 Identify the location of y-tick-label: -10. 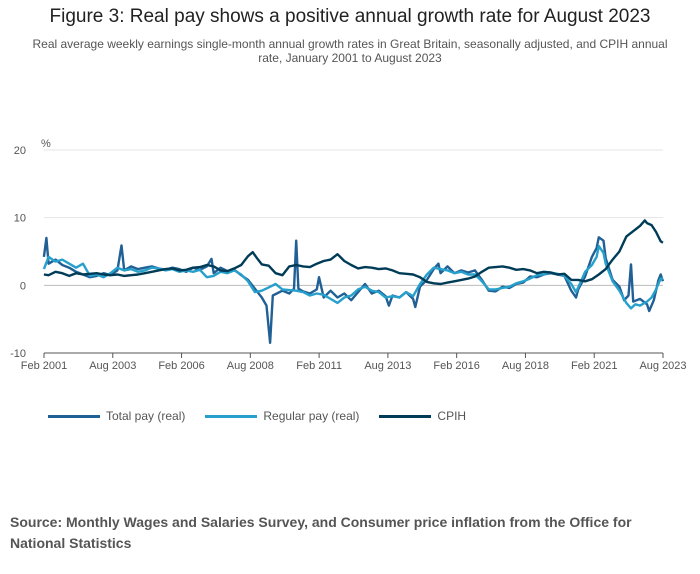
(18, 354).